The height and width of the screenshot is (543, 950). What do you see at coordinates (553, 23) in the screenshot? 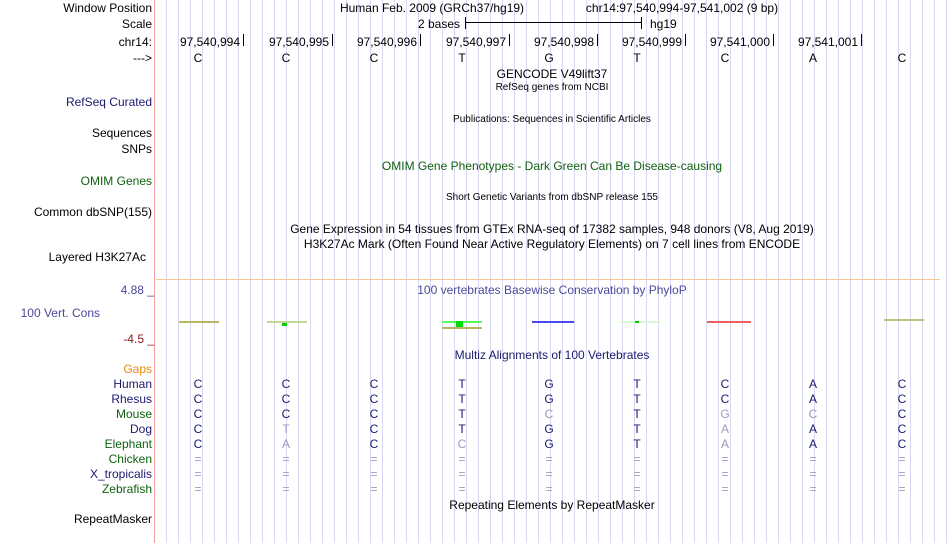
I see `scale-bar` at bounding box center [553, 23].